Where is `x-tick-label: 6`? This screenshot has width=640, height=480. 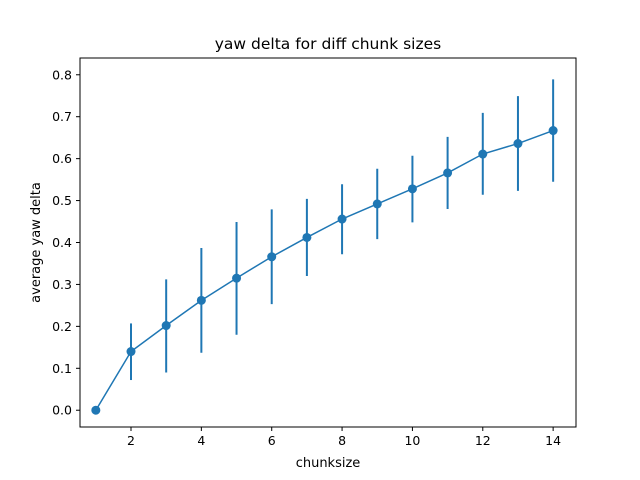 x-tick-label: 6 is located at coordinates (272, 440).